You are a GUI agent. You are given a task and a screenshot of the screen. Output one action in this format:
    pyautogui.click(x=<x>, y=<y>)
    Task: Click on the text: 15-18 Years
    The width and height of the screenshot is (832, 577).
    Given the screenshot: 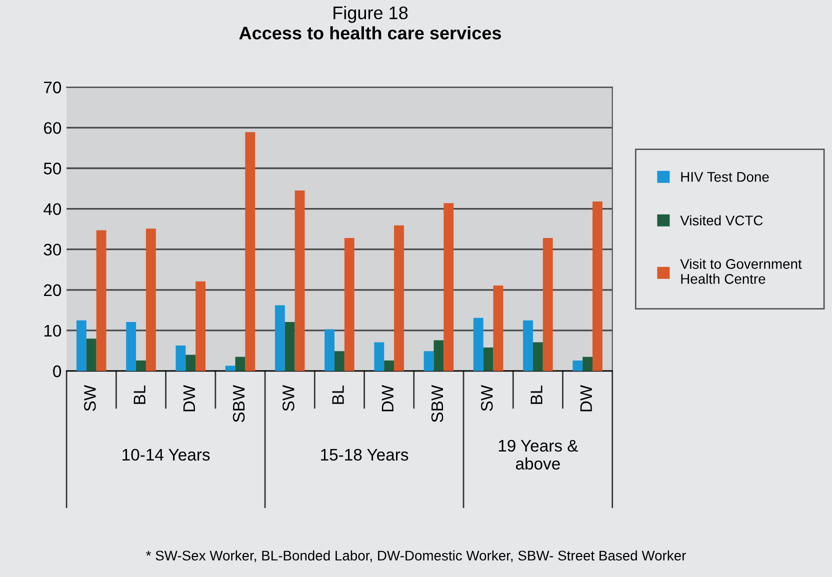 What is the action you would take?
    pyautogui.click(x=364, y=454)
    